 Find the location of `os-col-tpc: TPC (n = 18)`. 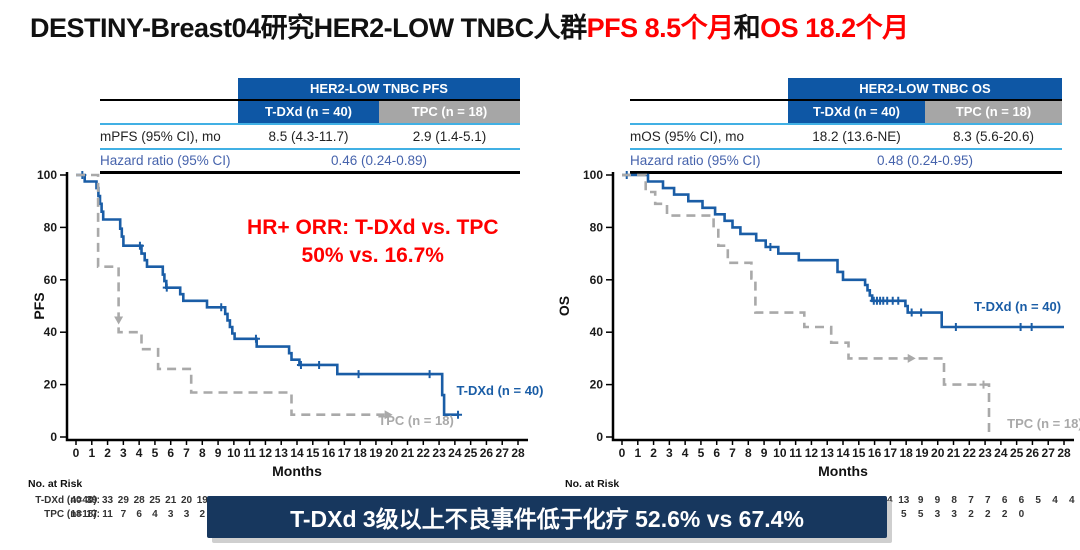

os-col-tpc: TPC (n = 18) is located at coordinates (993, 112).